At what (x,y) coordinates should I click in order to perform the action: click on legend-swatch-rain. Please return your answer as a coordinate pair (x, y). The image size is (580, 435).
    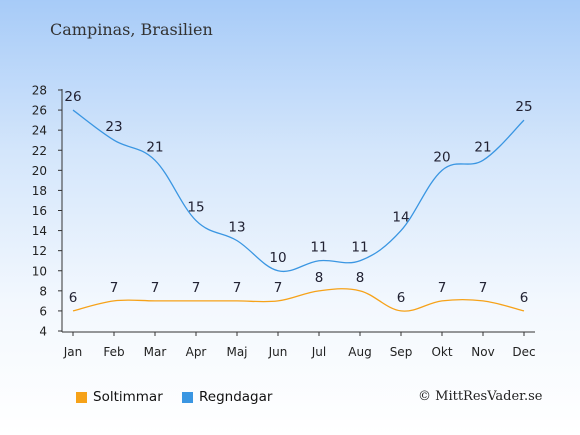
    Looking at the image, I should click on (187, 397).